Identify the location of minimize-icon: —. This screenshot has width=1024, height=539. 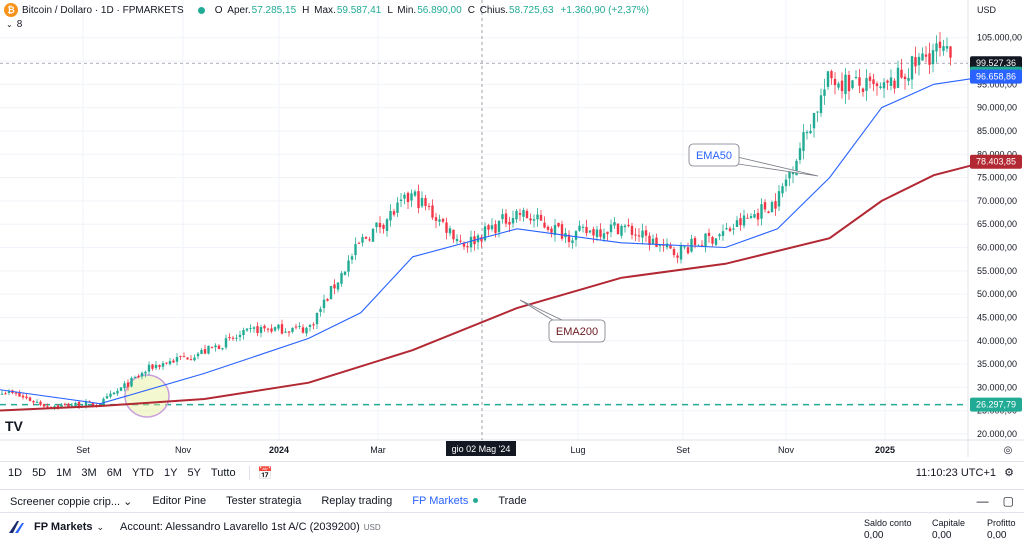
(982, 501).